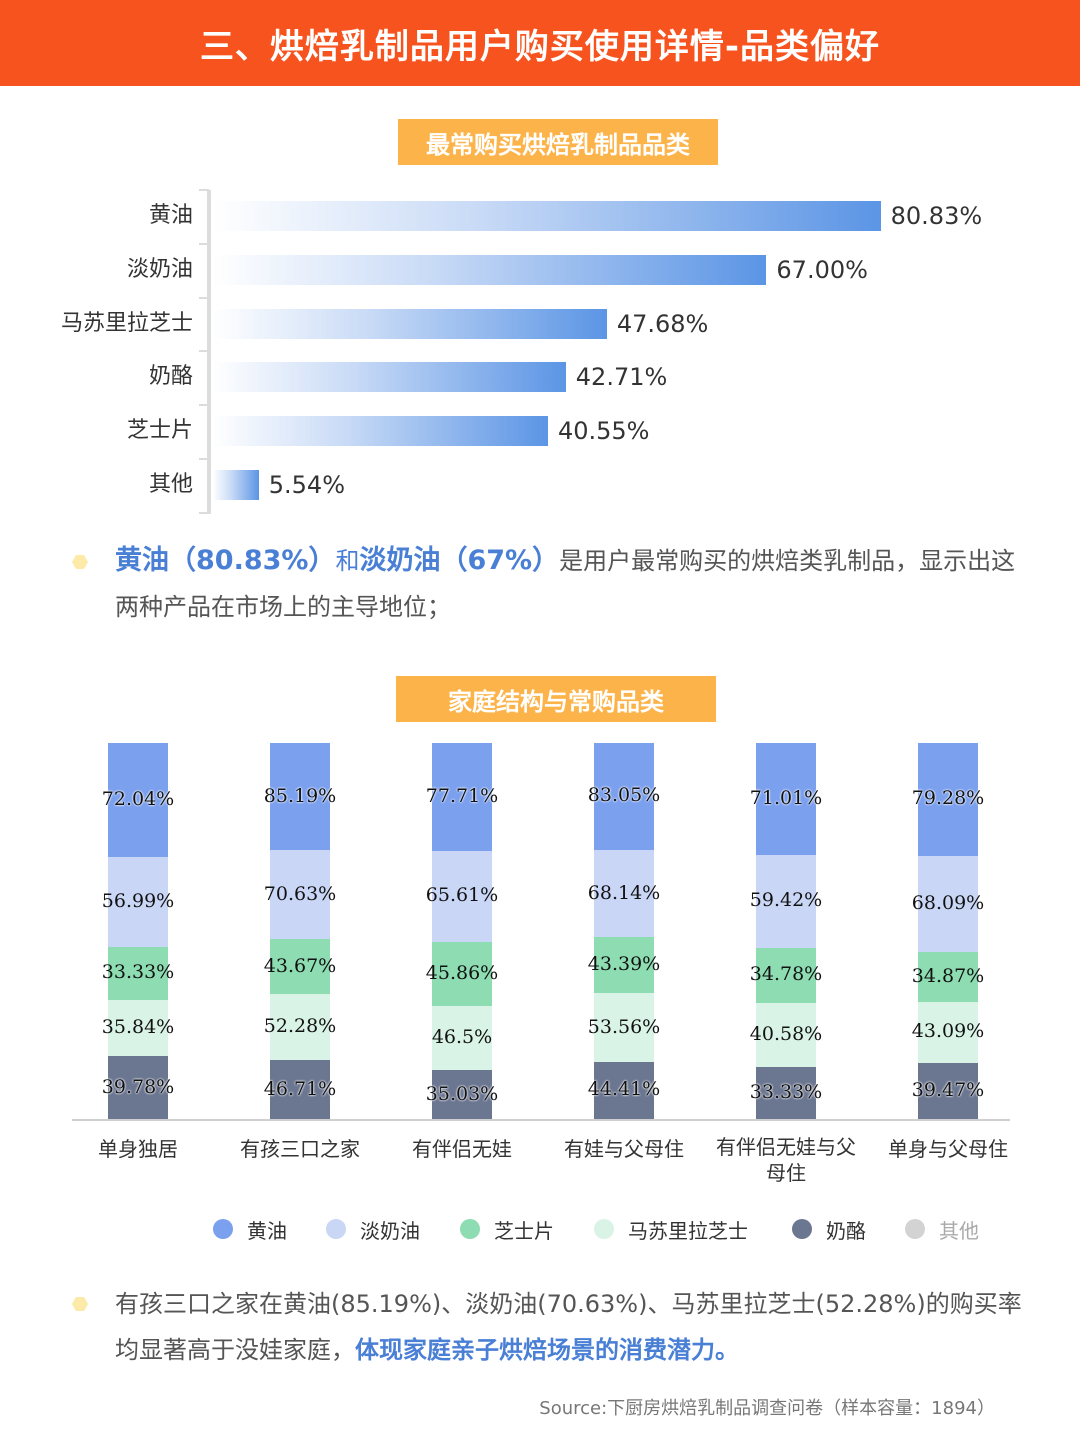  I want to click on bar-row: 黄油 80.83%, so click(540, 216).